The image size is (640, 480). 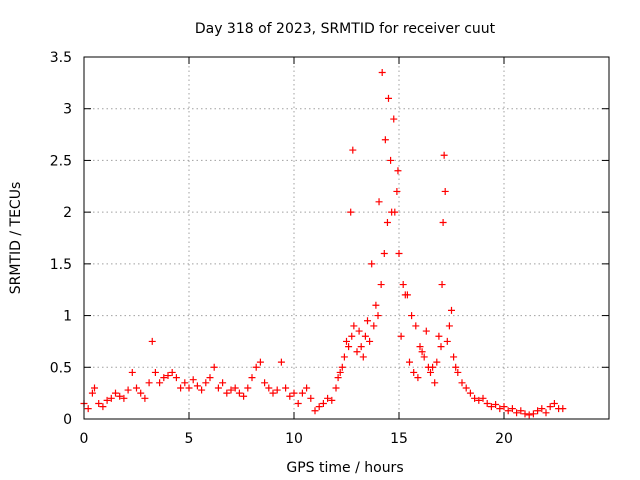 What do you see at coordinates (189, 439) in the screenshot?
I see `x-tick-label: 5` at bounding box center [189, 439].